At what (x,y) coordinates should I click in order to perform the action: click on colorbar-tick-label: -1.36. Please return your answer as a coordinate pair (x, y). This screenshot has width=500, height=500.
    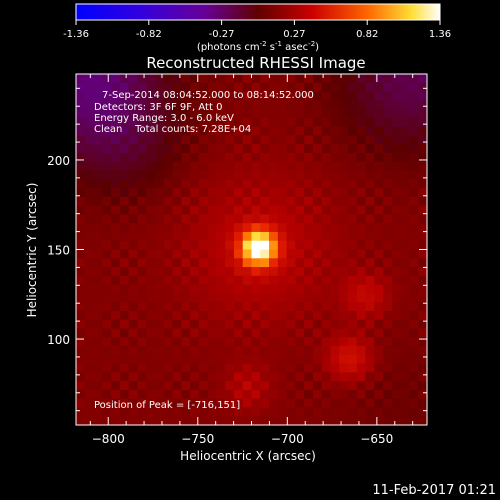
    Looking at the image, I should click on (76, 34).